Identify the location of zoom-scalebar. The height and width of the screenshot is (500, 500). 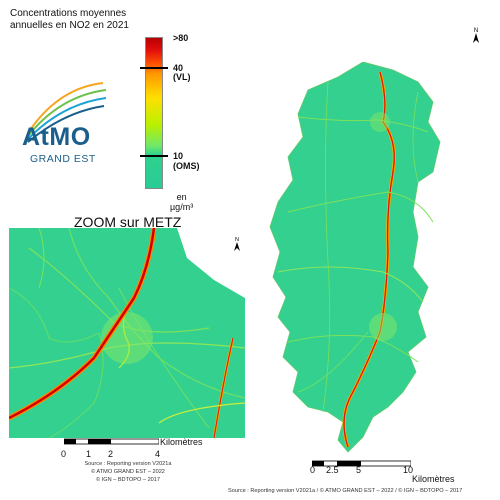
(111, 441).